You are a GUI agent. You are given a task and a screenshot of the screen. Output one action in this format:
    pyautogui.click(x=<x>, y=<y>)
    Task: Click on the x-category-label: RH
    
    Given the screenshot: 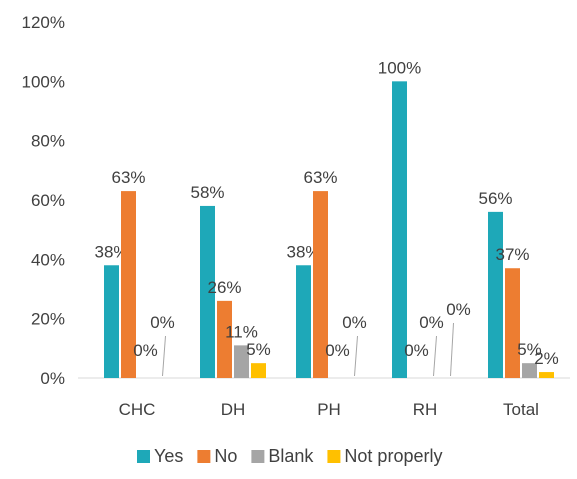 What is the action you would take?
    pyautogui.click(x=425, y=409)
    